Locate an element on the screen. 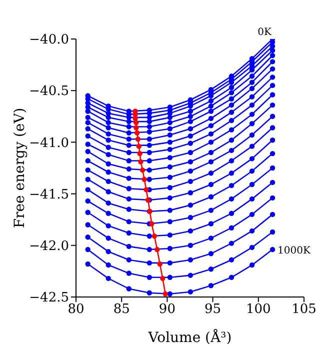 This screenshot has width=322, height=357. x-tick-label: 80 is located at coordinates (76, 310).